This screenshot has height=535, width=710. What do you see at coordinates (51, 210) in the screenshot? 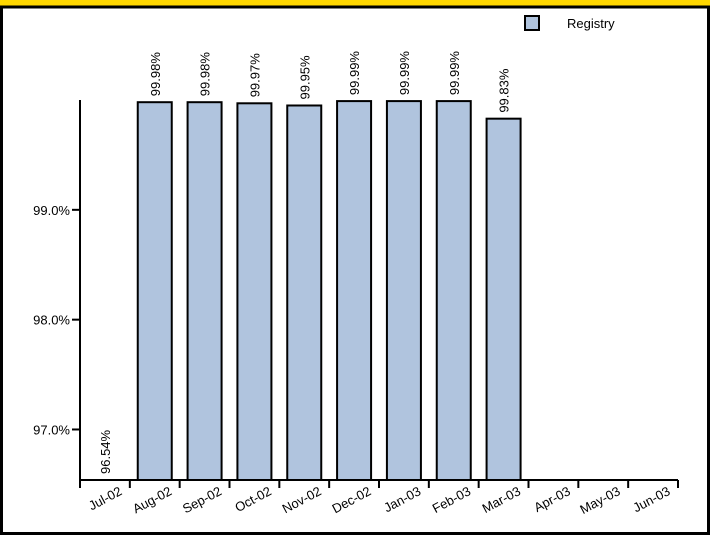
I see `y-tick-label: 99.0%` at bounding box center [51, 210].